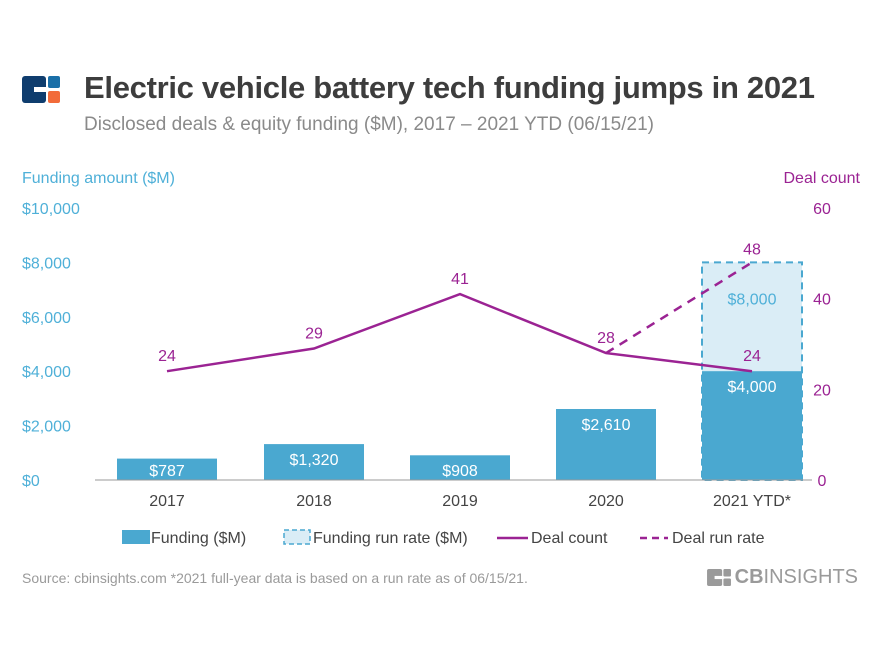  I want to click on deal-count-label: 41, so click(460, 279).